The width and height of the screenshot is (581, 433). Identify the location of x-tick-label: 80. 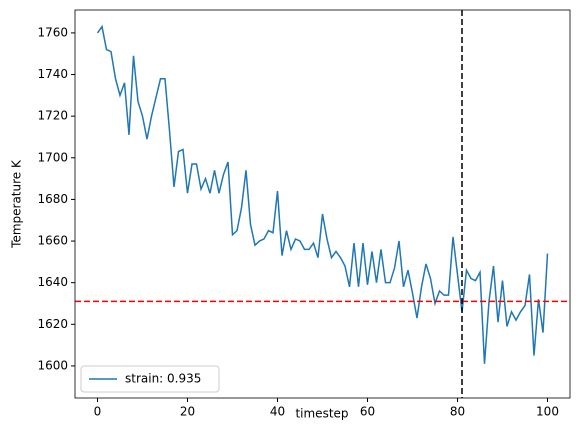
(457, 412).